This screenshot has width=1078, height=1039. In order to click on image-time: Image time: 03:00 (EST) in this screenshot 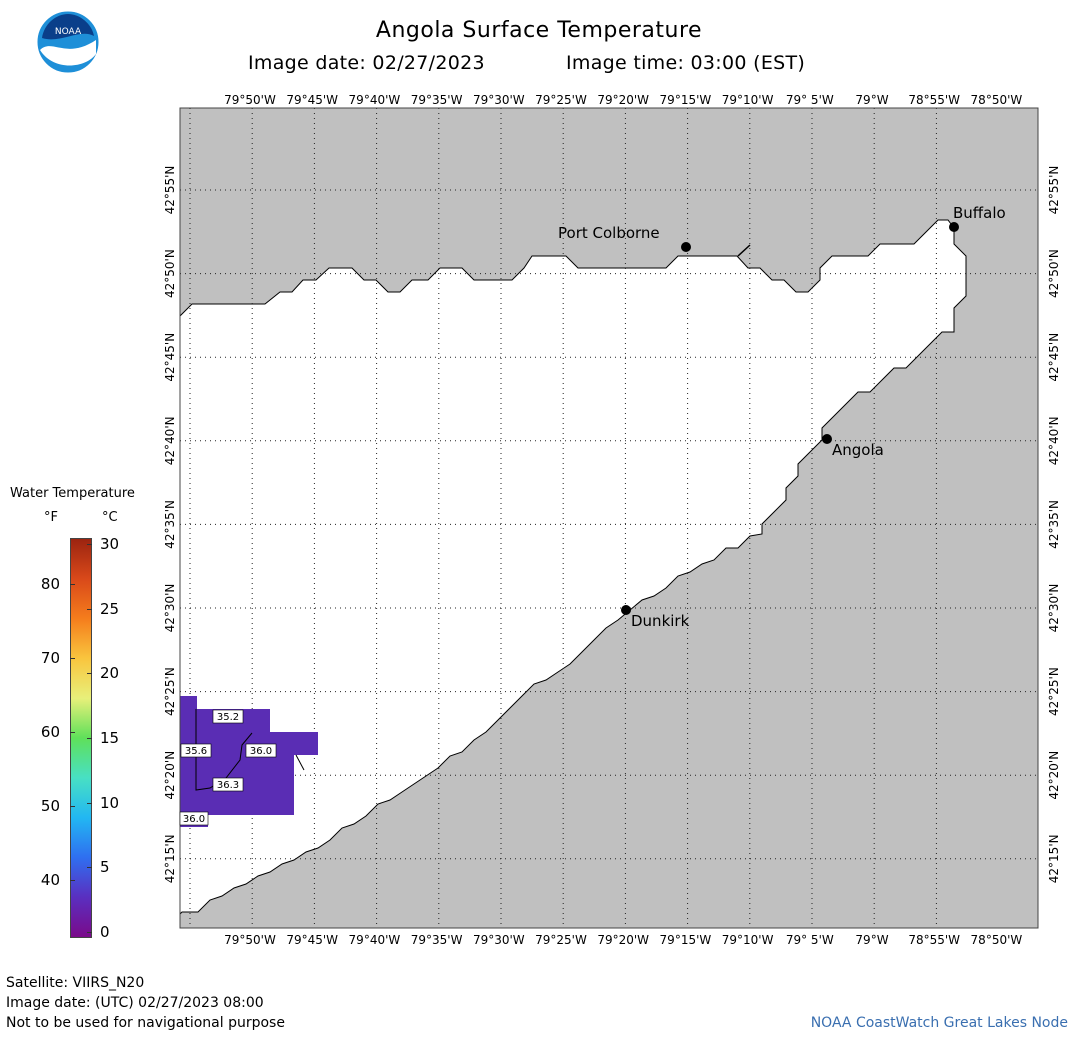, I will do `click(686, 63)`.